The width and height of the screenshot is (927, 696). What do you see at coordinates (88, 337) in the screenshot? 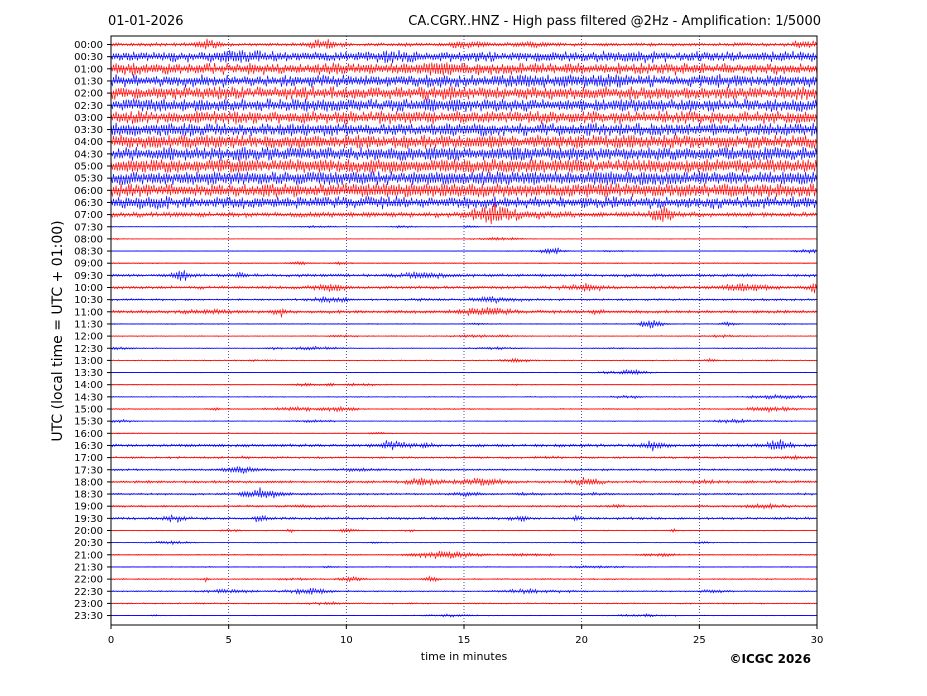
I see `y-tick-label-24: 12:00` at bounding box center [88, 337].